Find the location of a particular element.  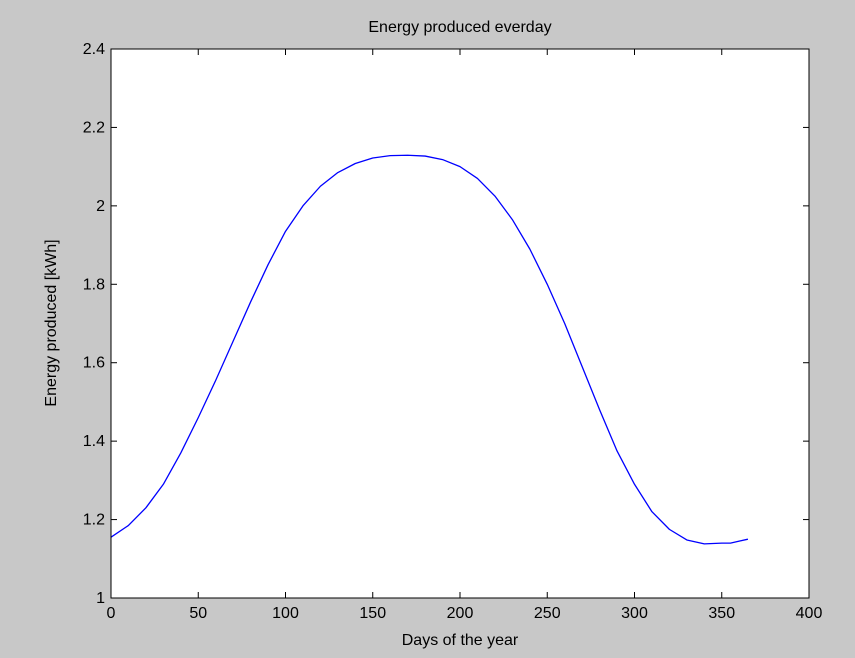

y-tick-label: 1 is located at coordinates (100, 598).